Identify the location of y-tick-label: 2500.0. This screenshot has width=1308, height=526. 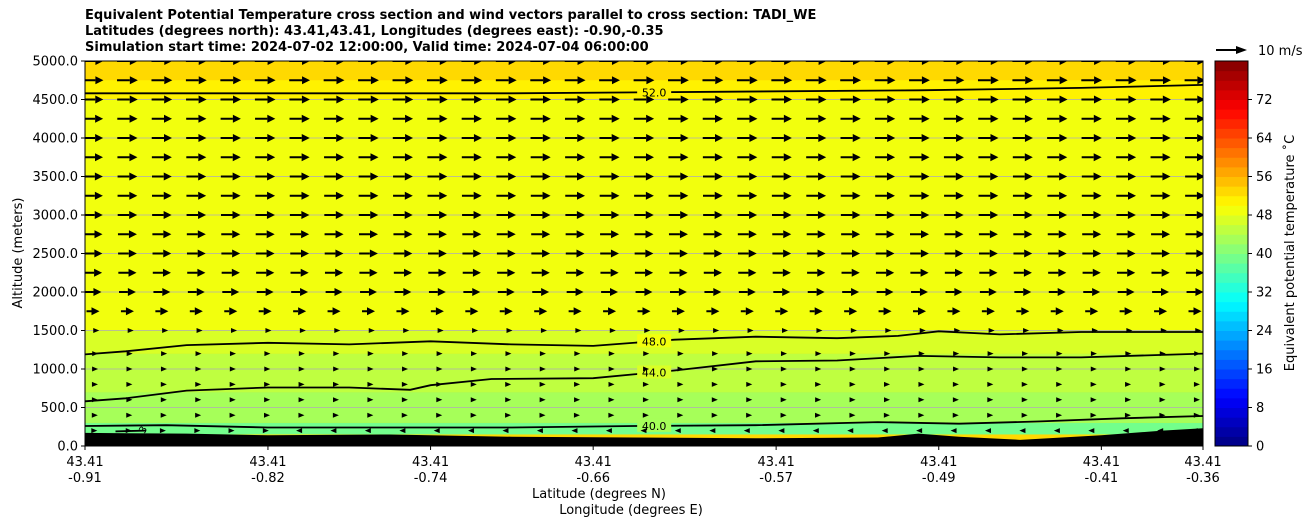
(56, 254).